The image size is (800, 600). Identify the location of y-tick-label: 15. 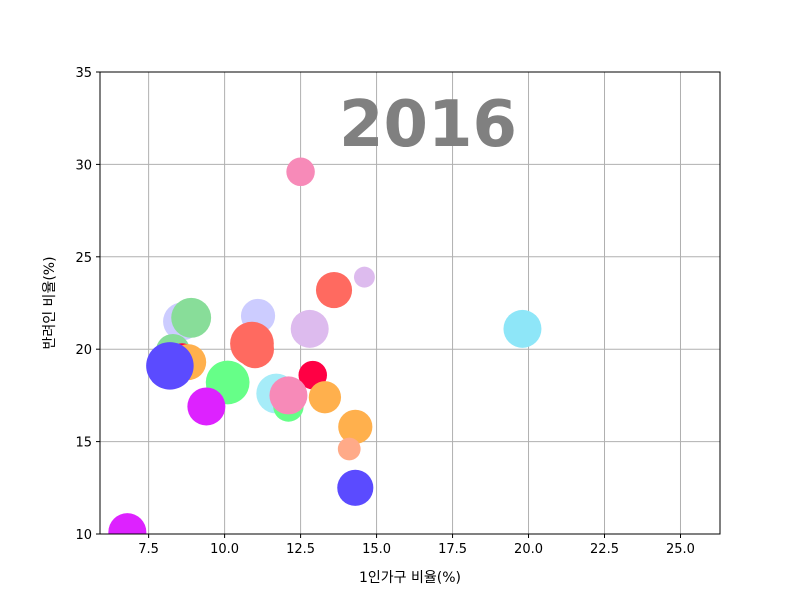
(83, 443).